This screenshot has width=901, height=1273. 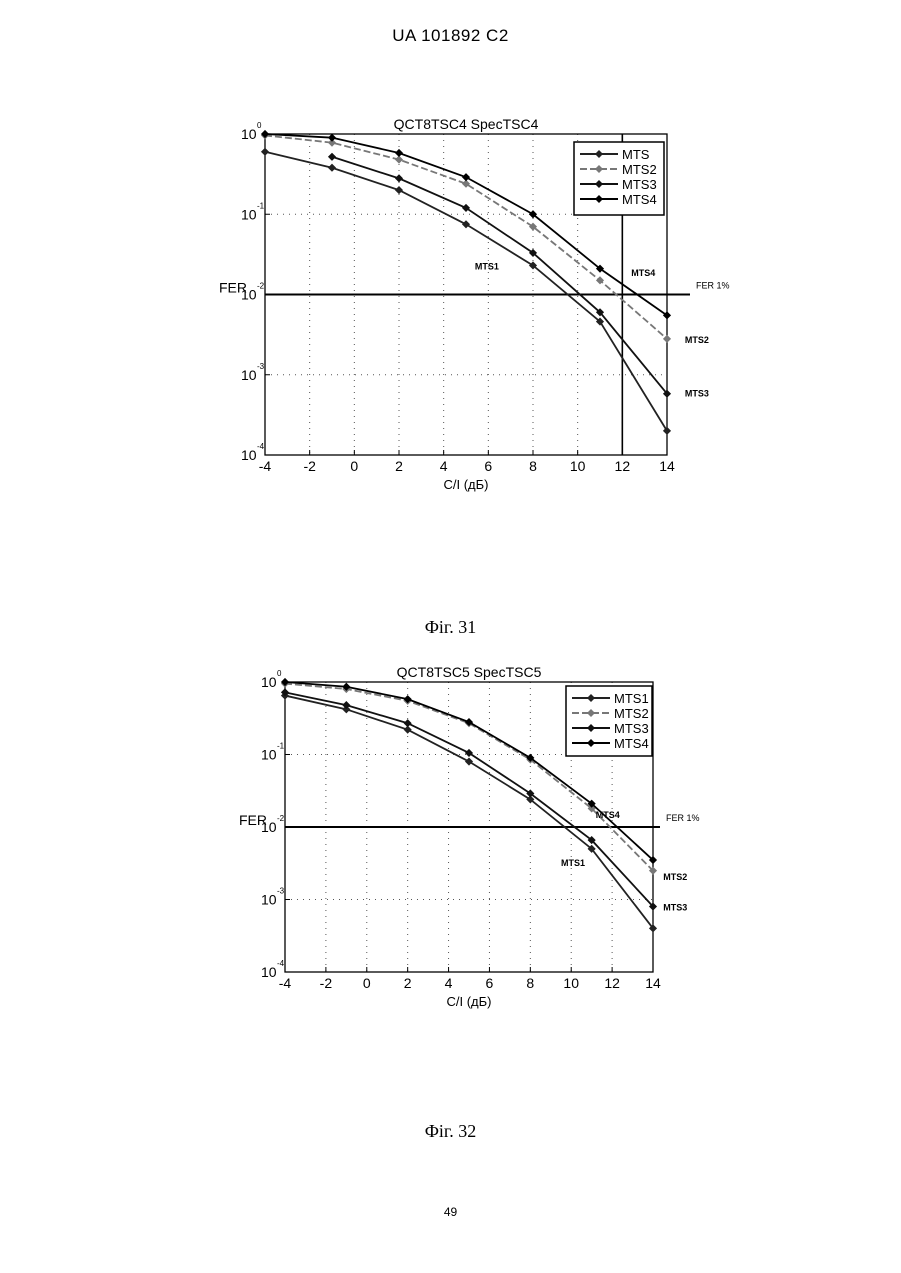 I want to click on fig2-legend: MTS1MTS2MTS3MTS4, so click(x=609, y=721).